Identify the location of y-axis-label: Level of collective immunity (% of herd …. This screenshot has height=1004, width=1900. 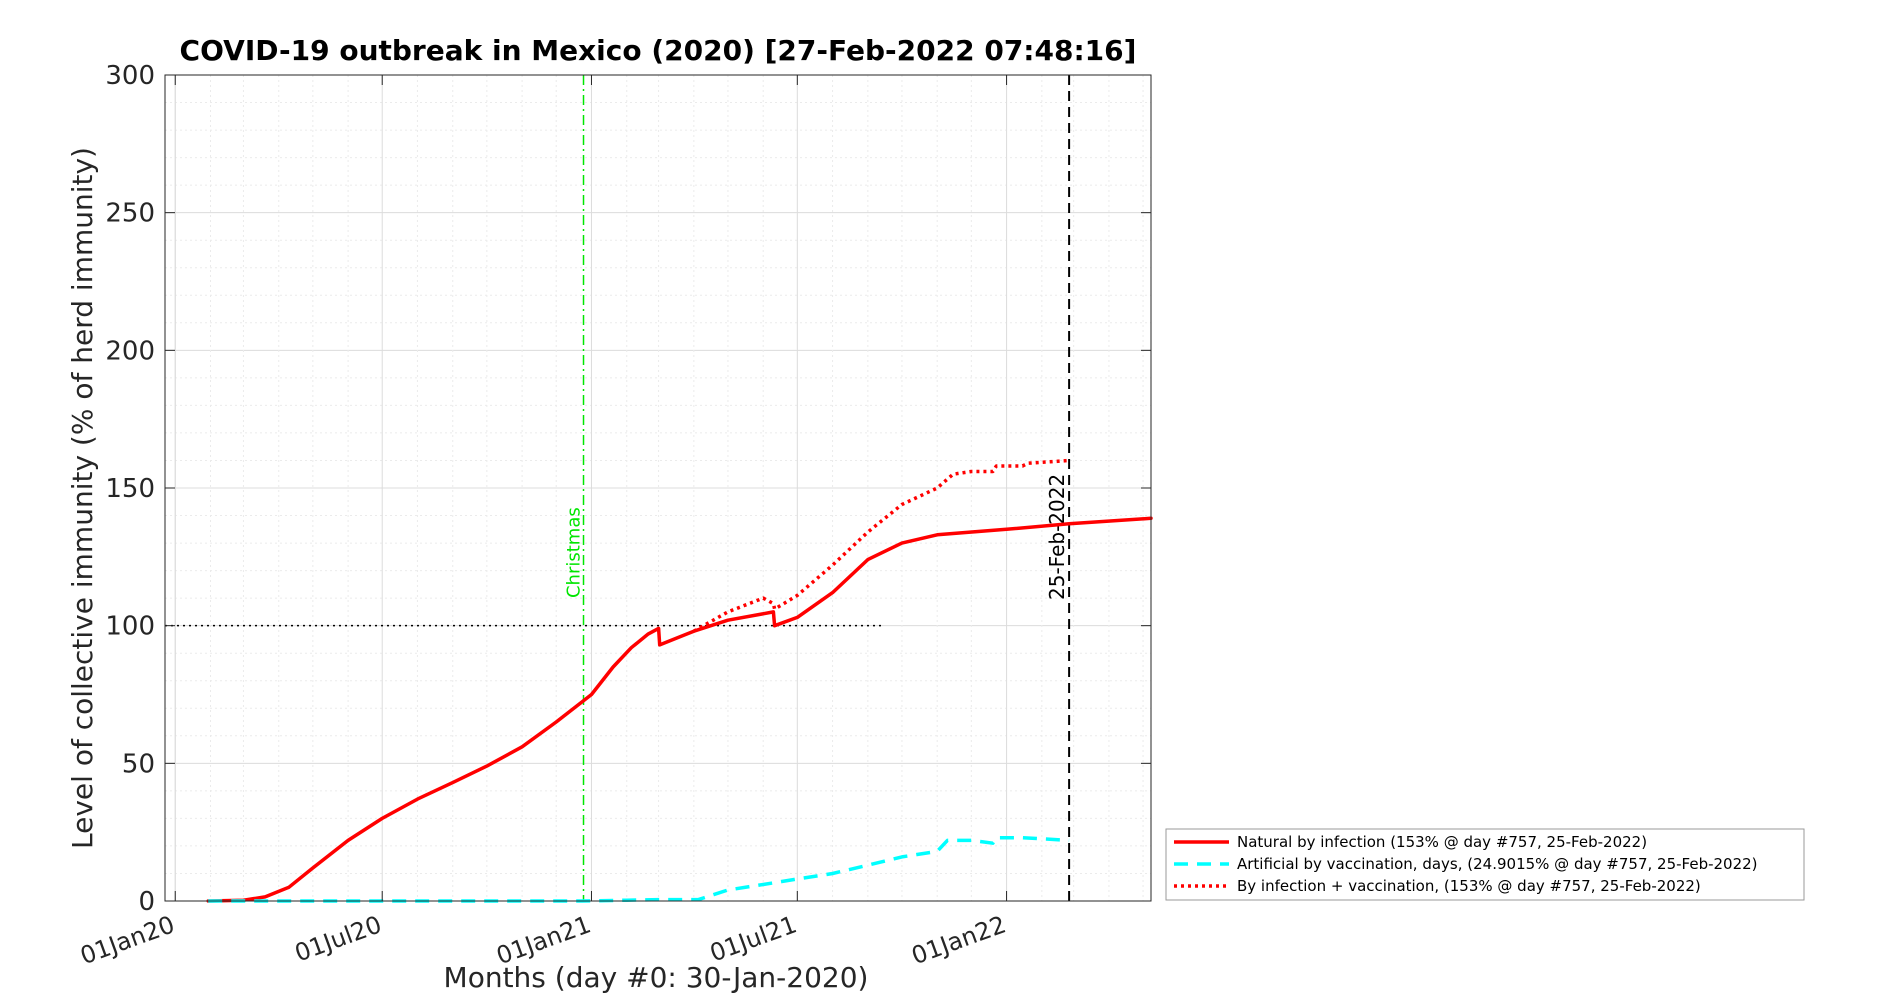
(82, 498).